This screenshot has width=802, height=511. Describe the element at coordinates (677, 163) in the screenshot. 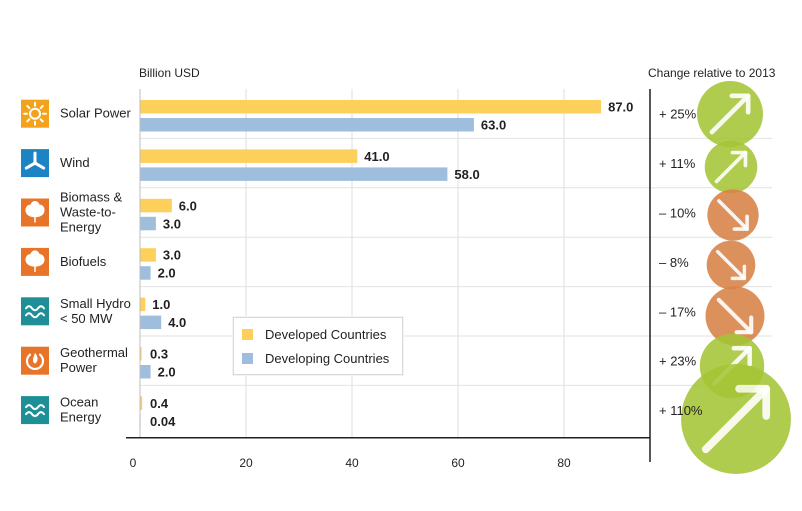

I see `change-label: + 11%` at that location.